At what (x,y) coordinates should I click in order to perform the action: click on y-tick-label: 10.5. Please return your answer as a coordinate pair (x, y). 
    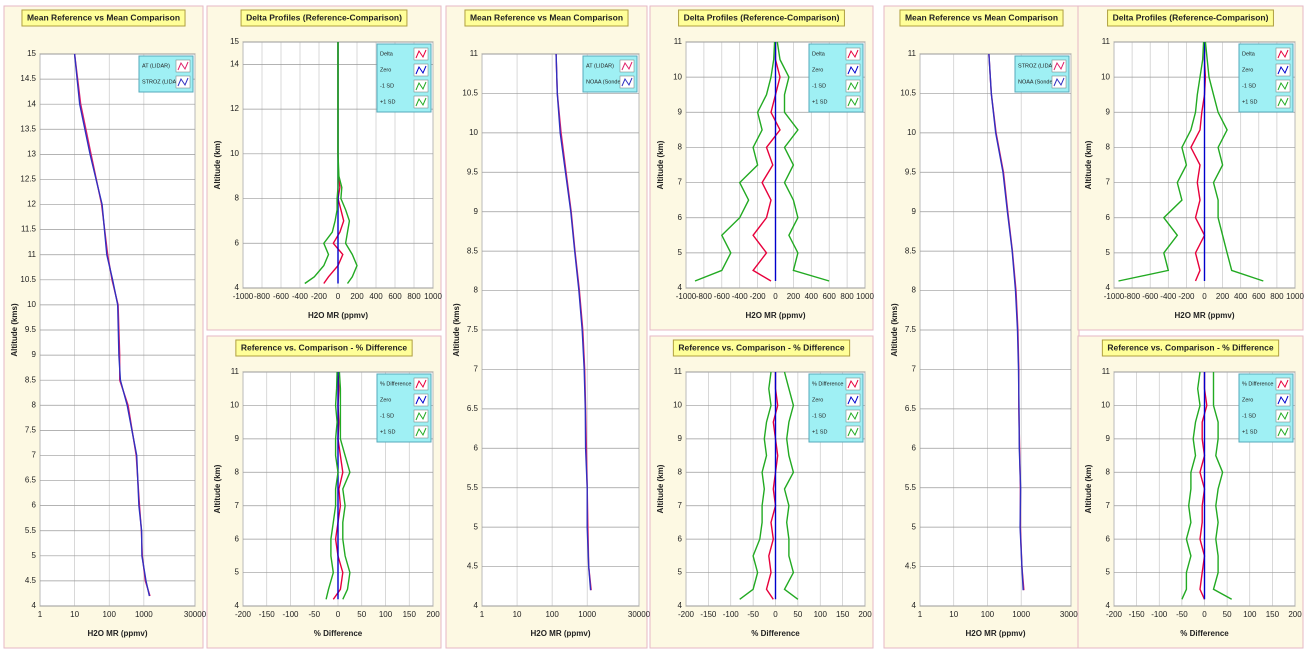
    Looking at the image, I should click on (28, 279).